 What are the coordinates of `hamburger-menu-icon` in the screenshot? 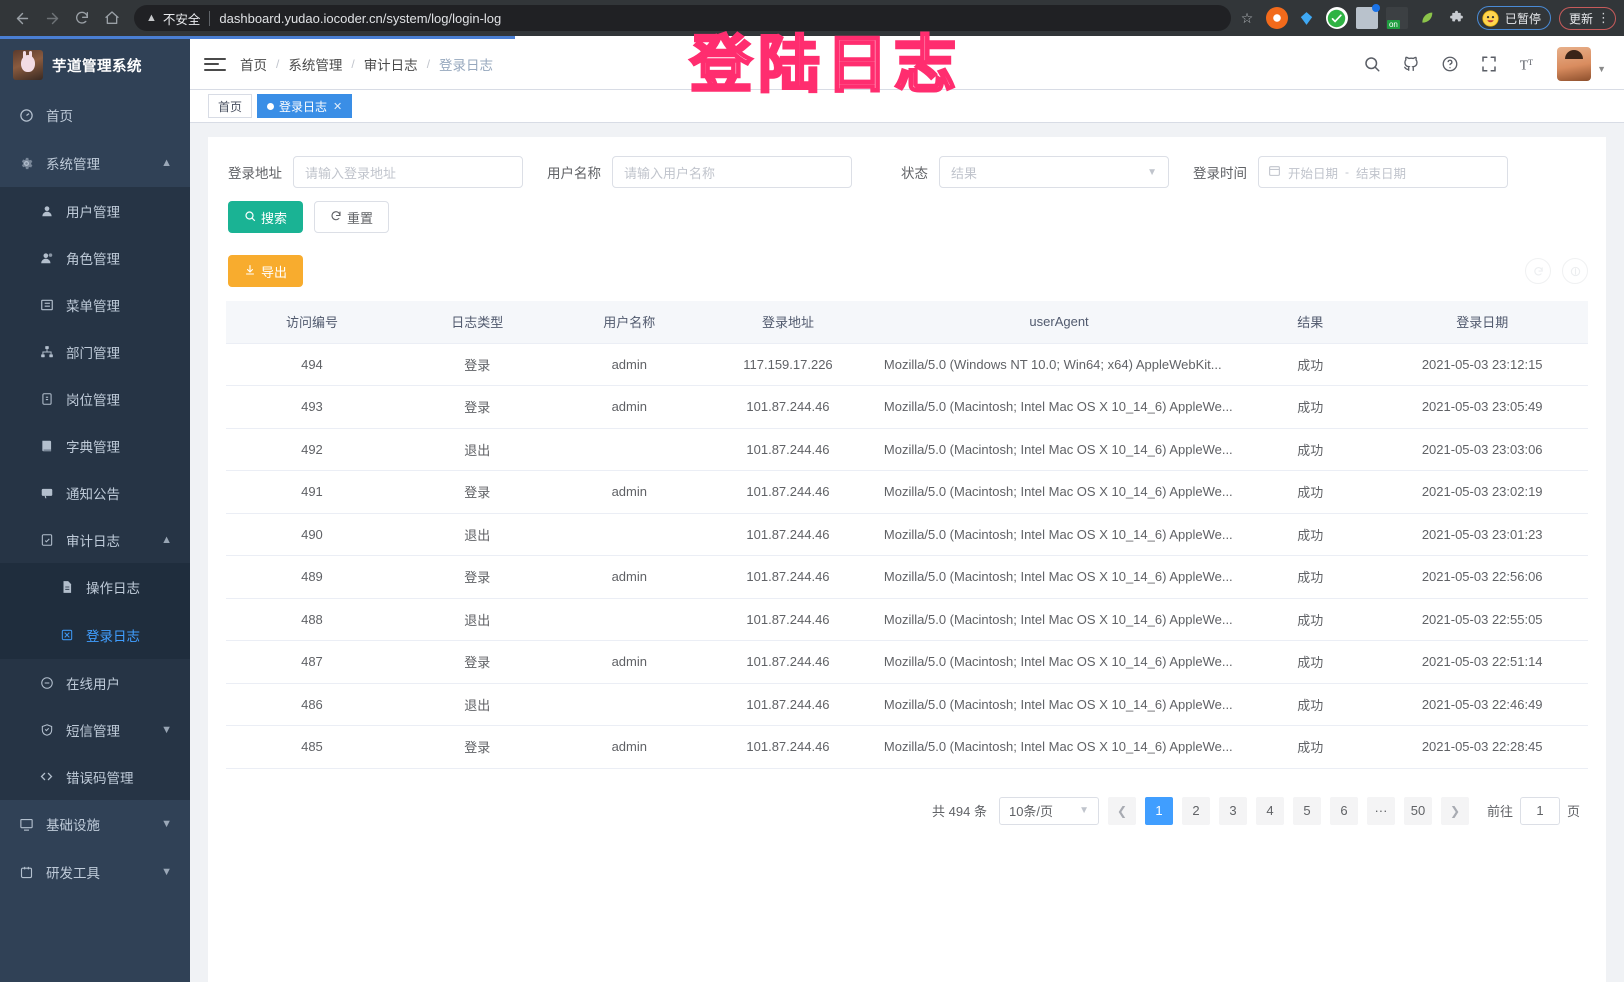 It's located at (215, 64).